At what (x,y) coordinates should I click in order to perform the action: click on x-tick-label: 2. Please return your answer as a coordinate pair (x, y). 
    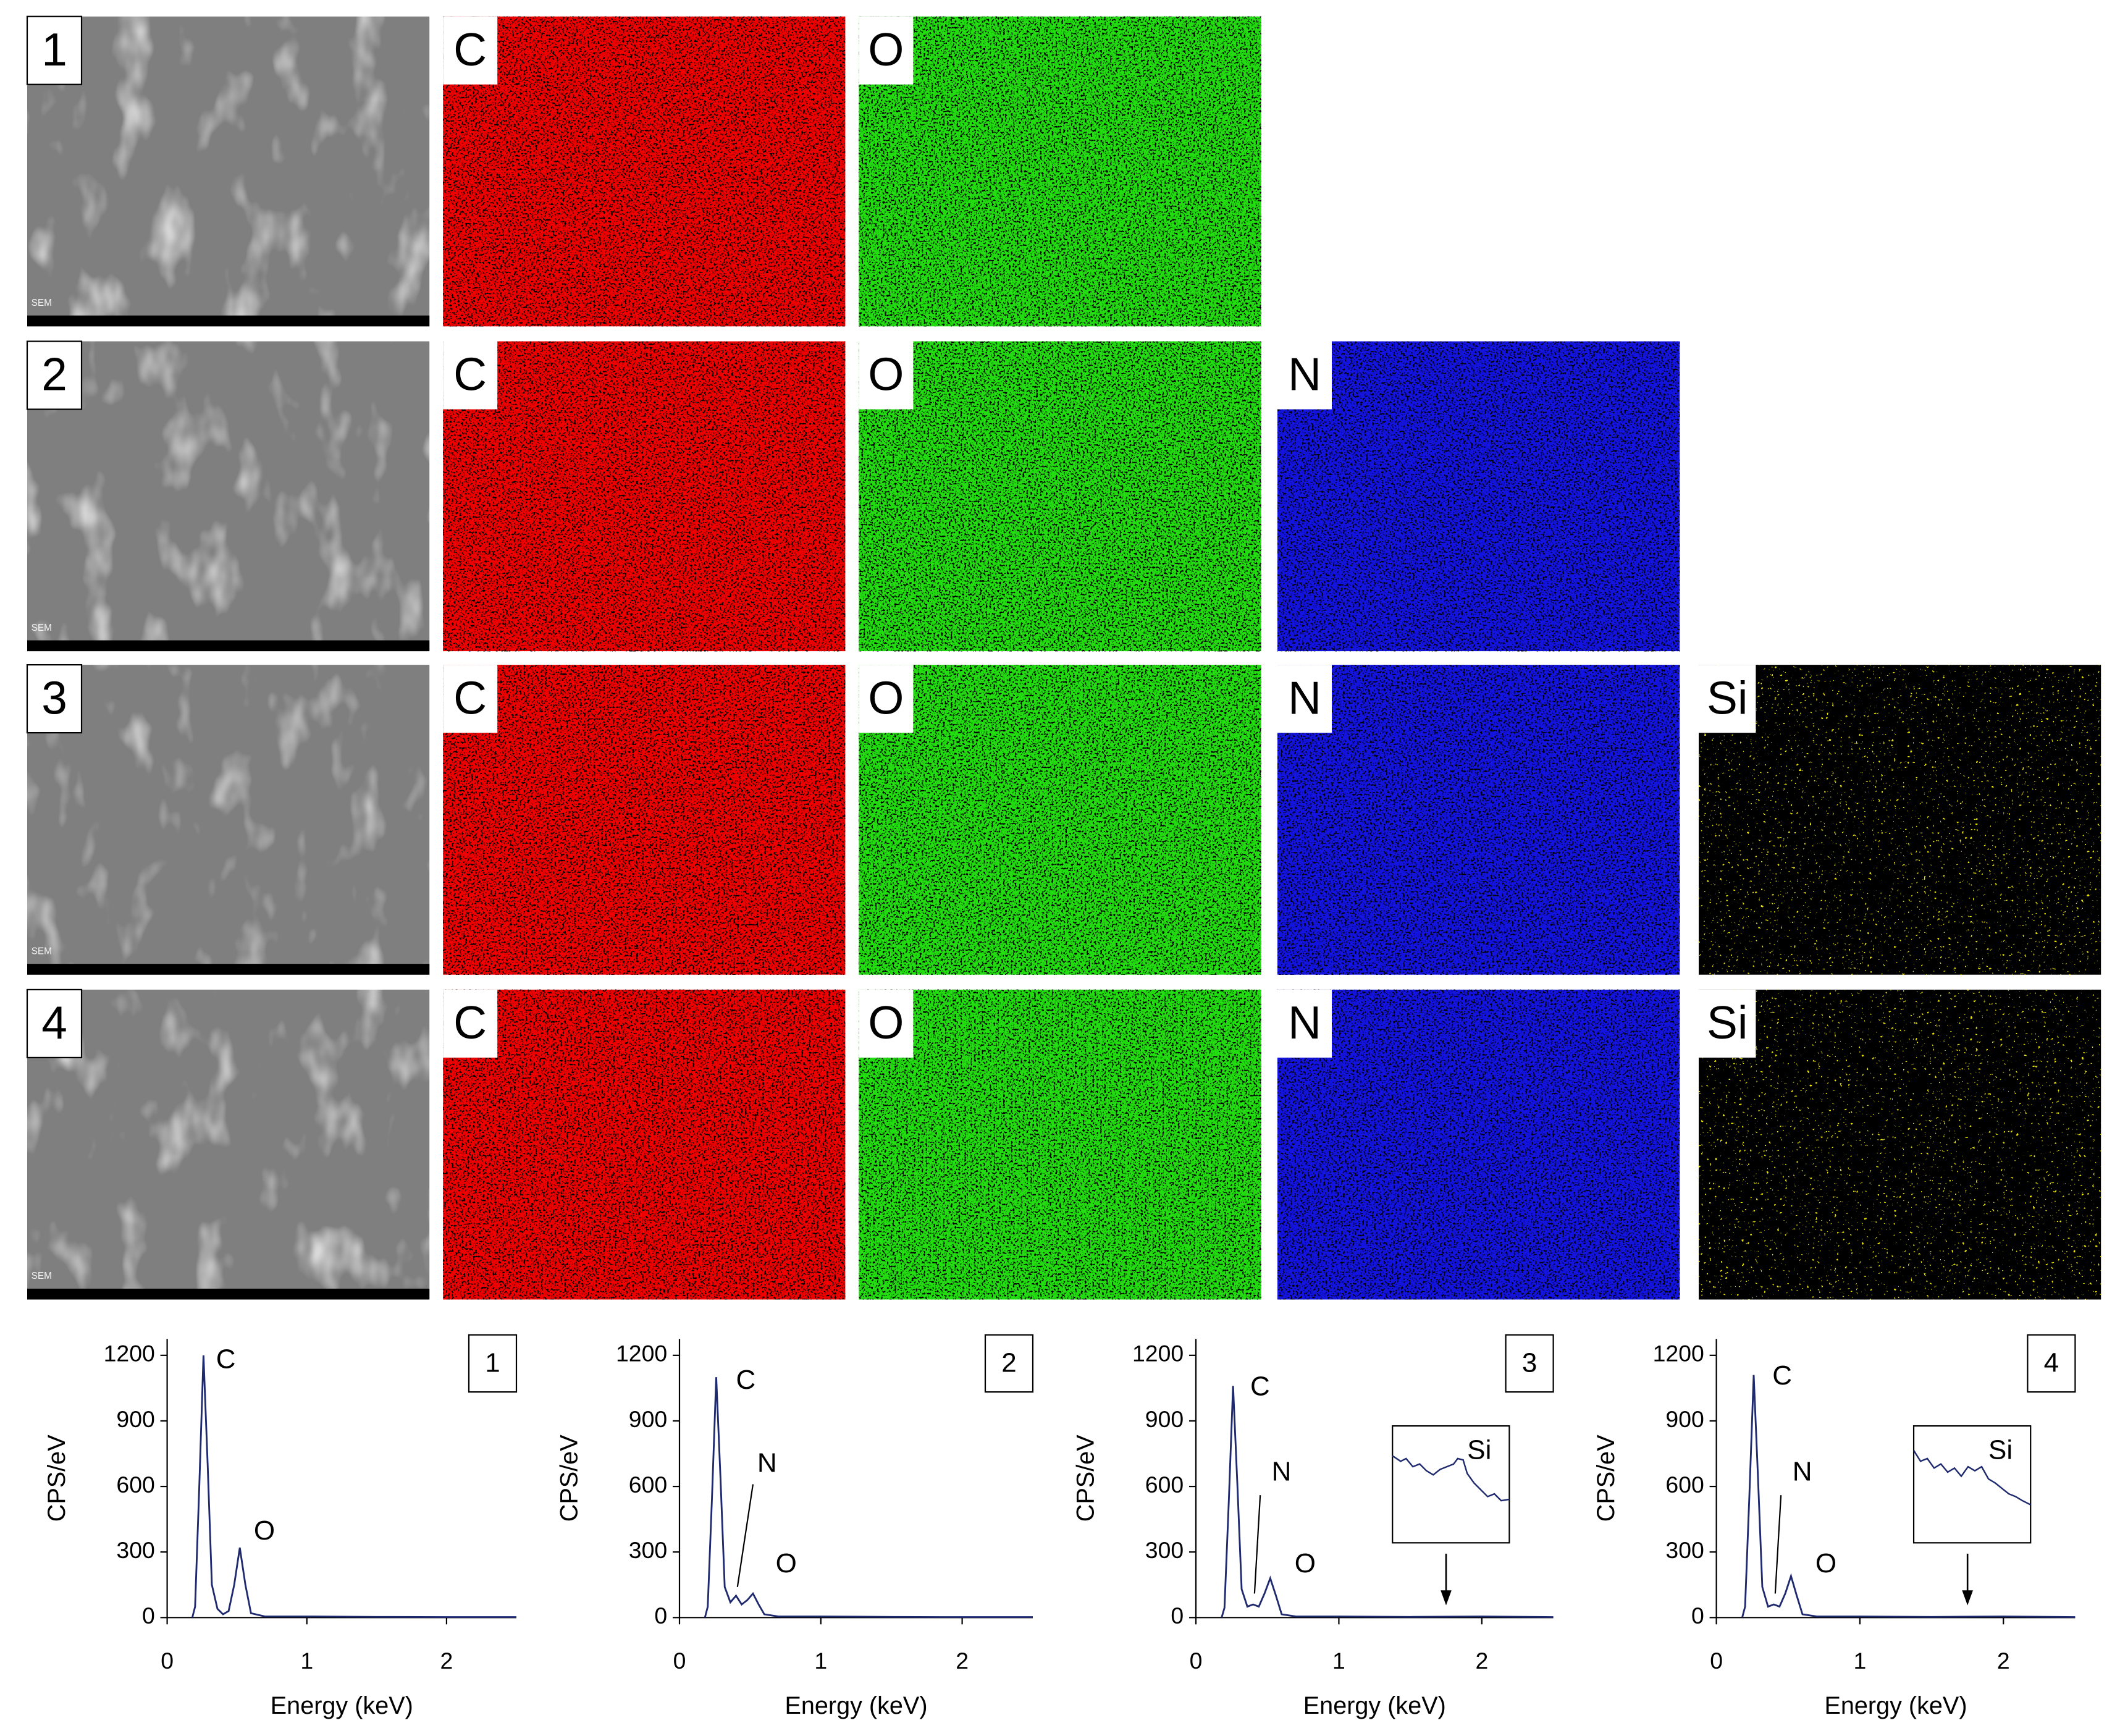
    Looking at the image, I should click on (1481, 1661).